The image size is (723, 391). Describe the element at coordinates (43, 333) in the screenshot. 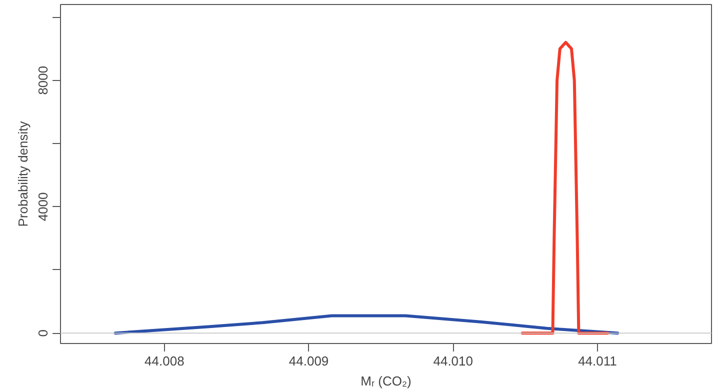

I see `y-tick-label: 0` at that location.